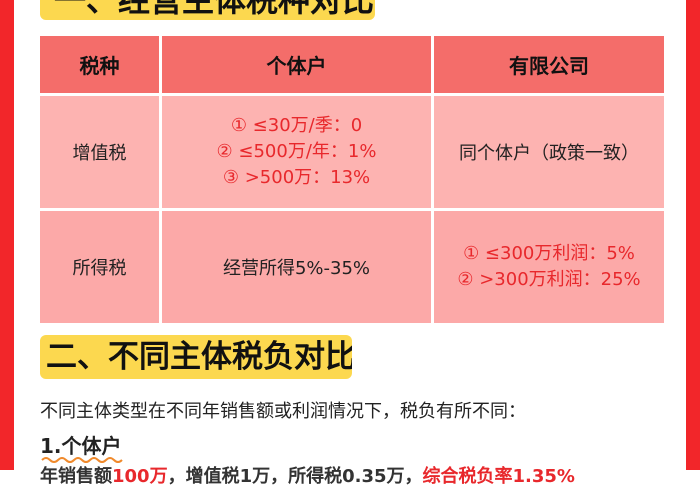  I want to click on section1-heading: 一、经营主体税种对比, so click(207, 10).